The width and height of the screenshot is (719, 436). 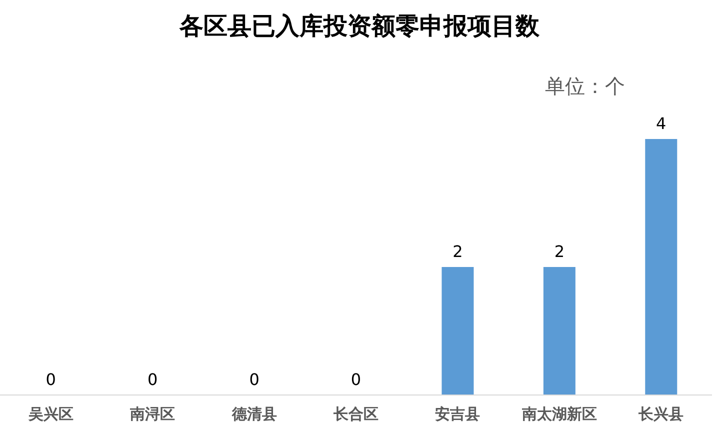 What do you see at coordinates (585, 86) in the screenshot?
I see `text: 单位：个` at bounding box center [585, 86].